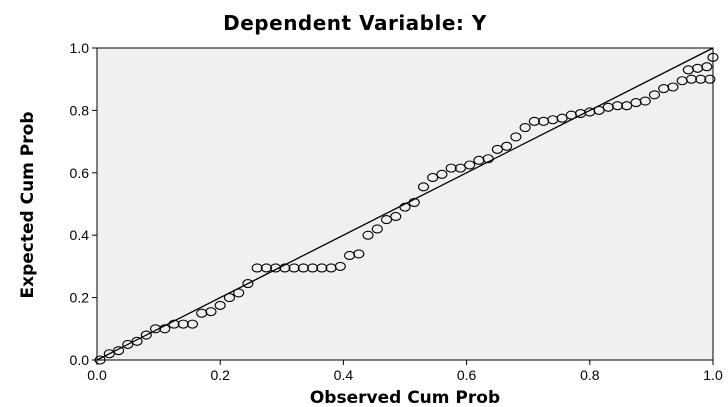 The width and height of the screenshot is (728, 407). I want to click on x-axis-label: Observed Cum Prob, so click(405, 397).